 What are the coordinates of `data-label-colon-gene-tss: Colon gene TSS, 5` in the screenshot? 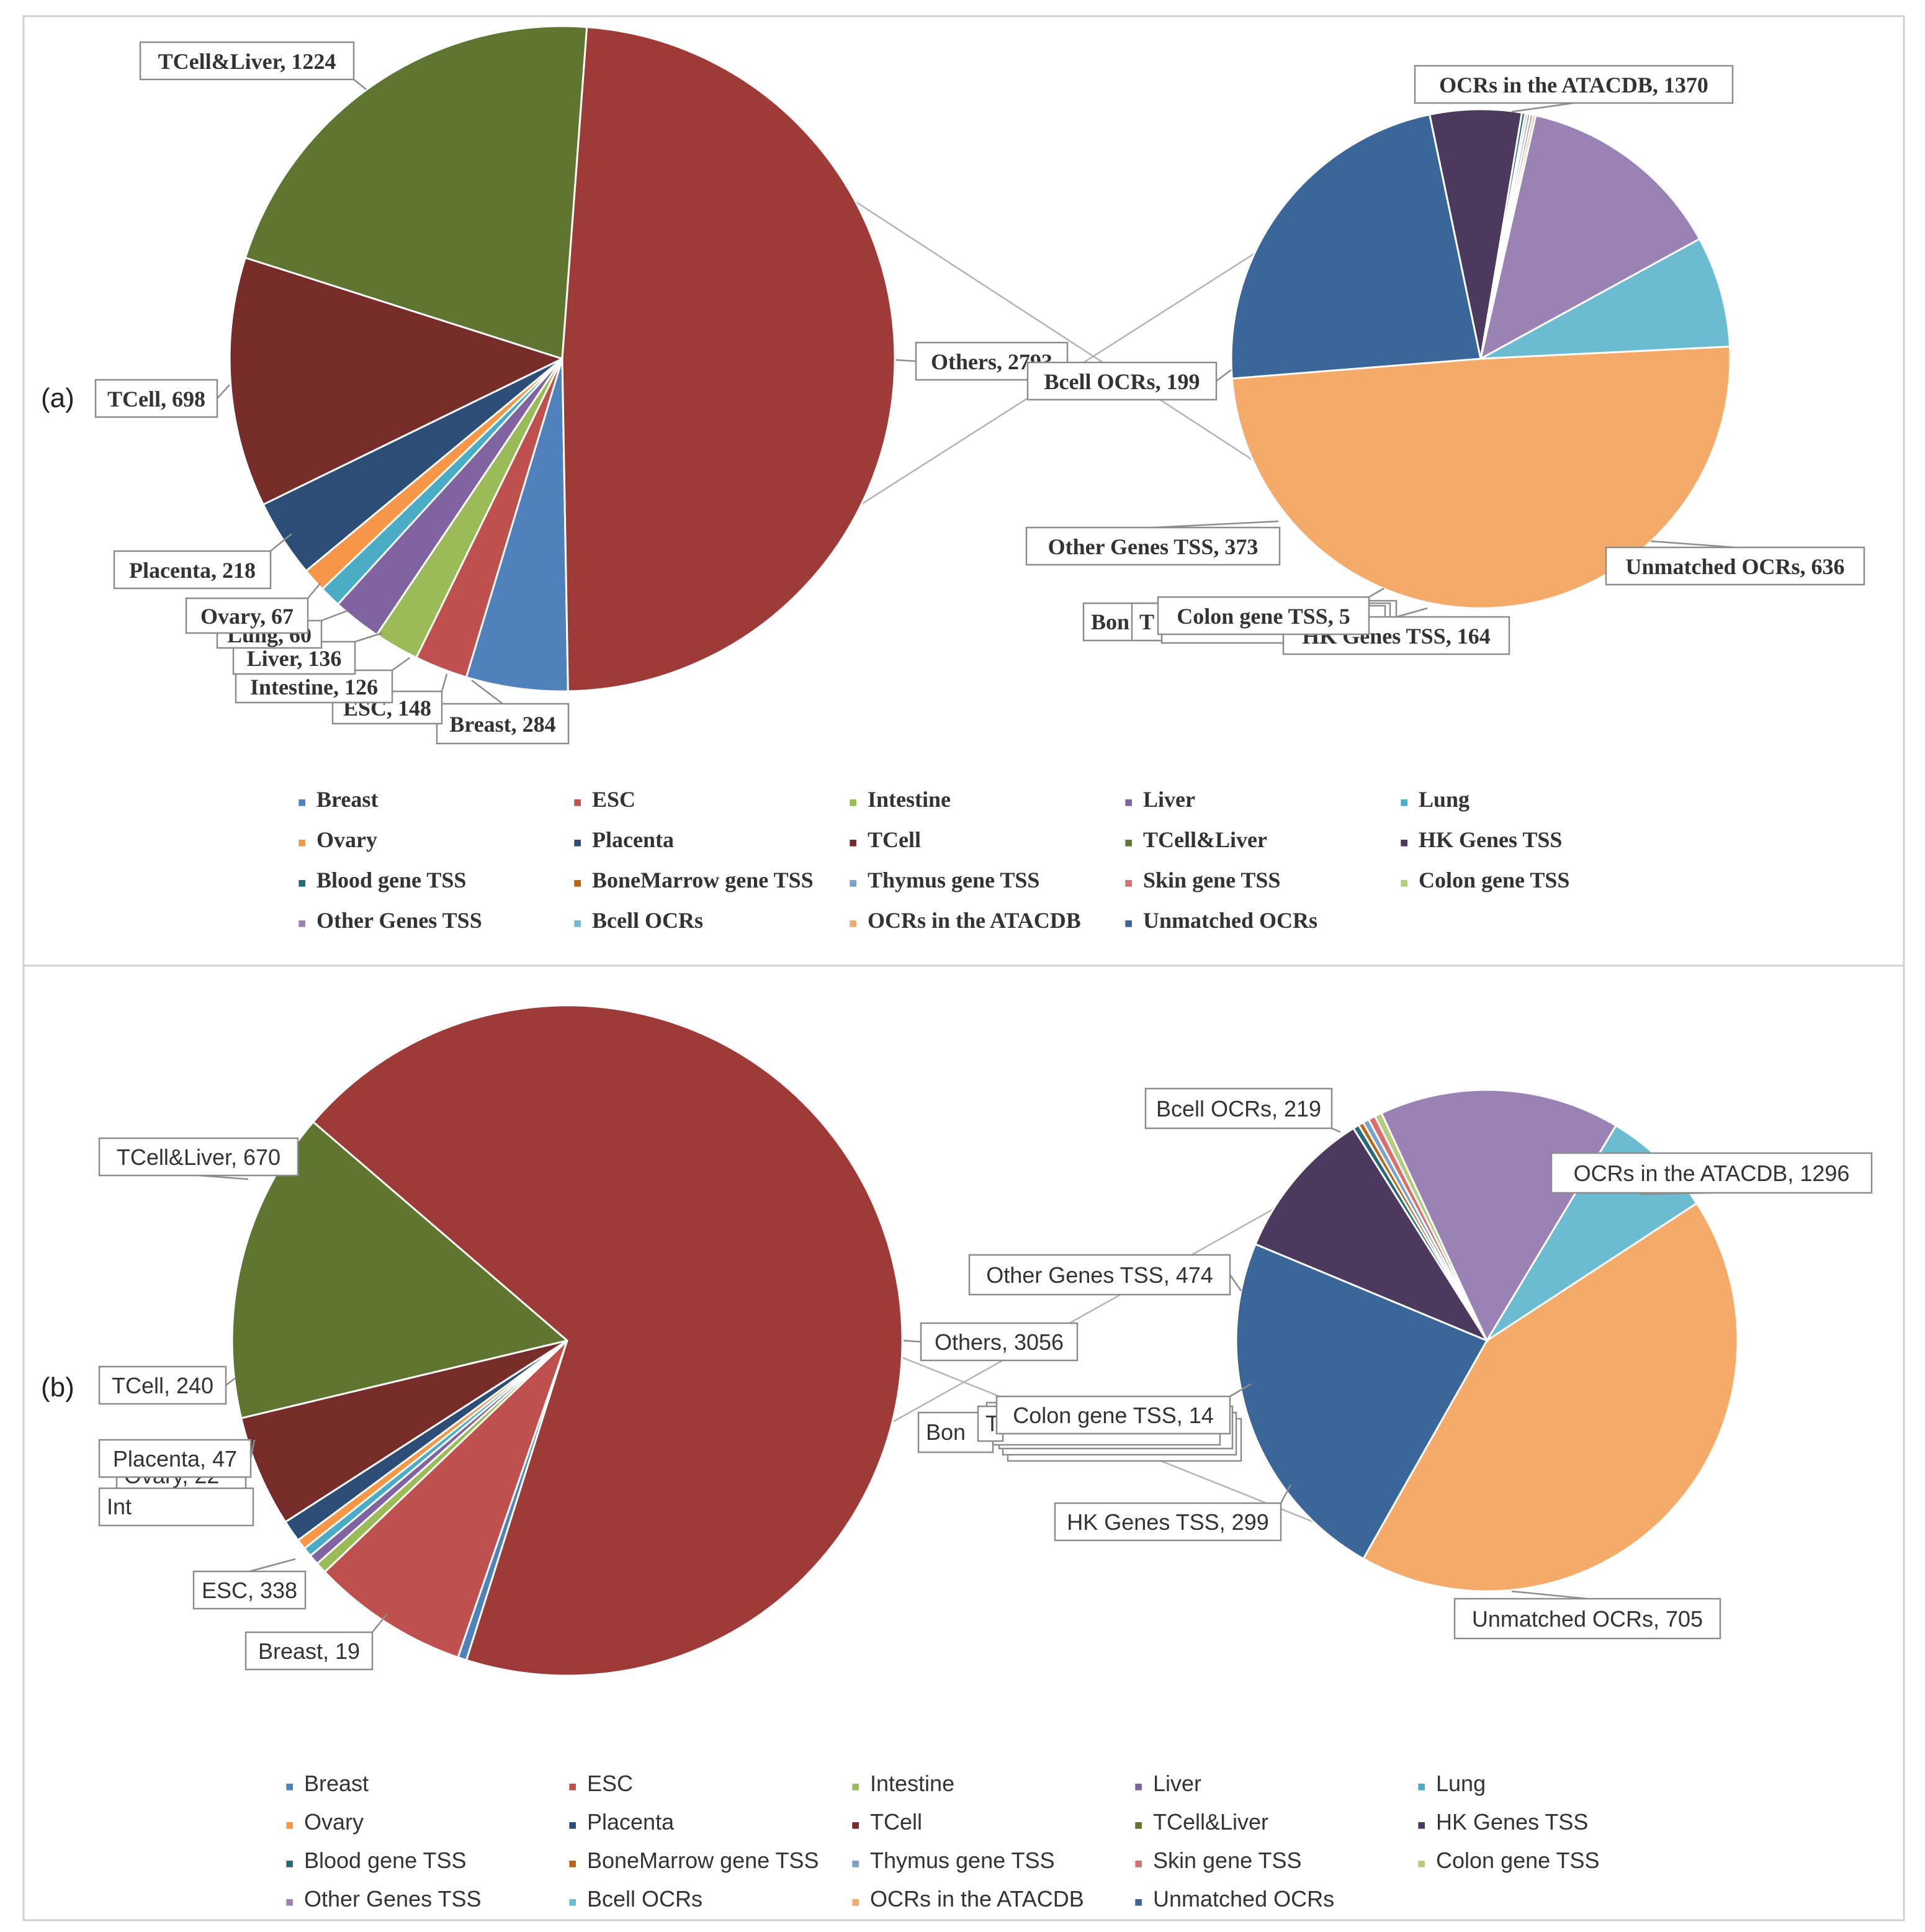 It's located at (1263, 616).